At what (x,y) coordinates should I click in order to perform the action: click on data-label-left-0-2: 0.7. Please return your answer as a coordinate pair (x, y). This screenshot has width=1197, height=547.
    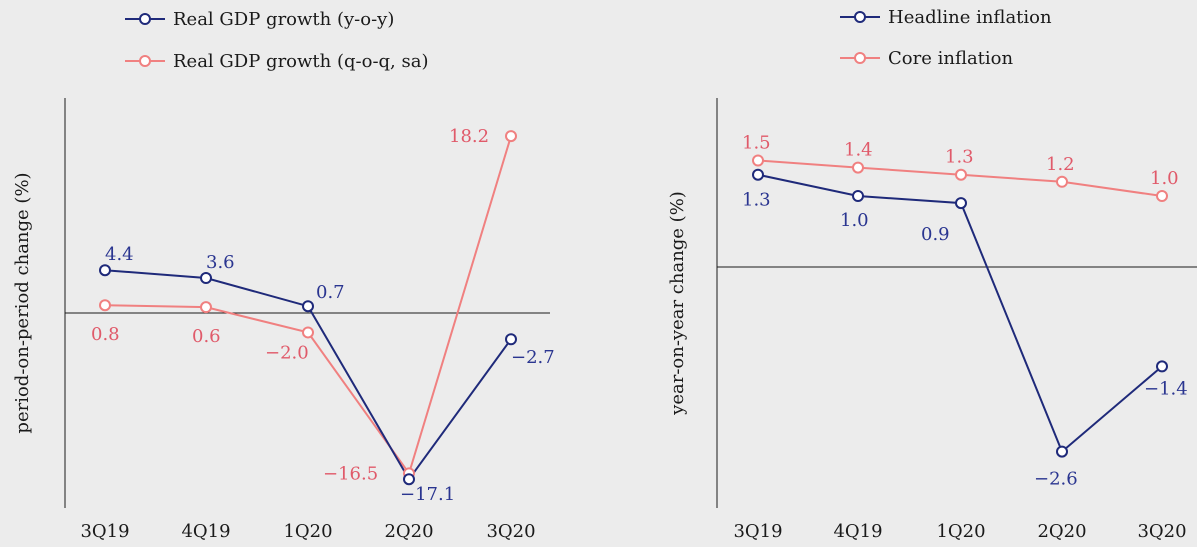
    Looking at the image, I should click on (330, 292).